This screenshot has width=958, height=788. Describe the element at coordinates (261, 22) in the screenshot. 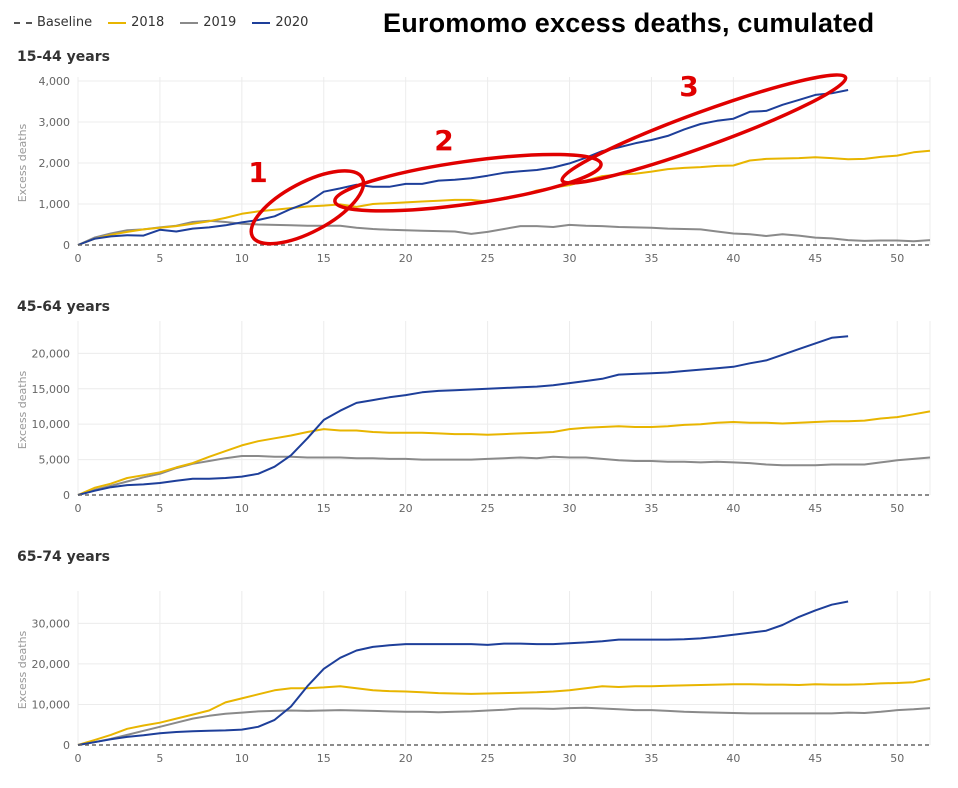

I see `legend-swatch-2020` at that location.